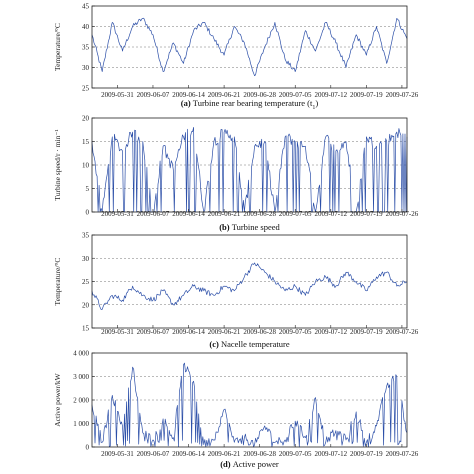  What do you see at coordinates (81, 354) in the screenshot?
I see `y-tick-label: 4 000` at bounding box center [81, 354].